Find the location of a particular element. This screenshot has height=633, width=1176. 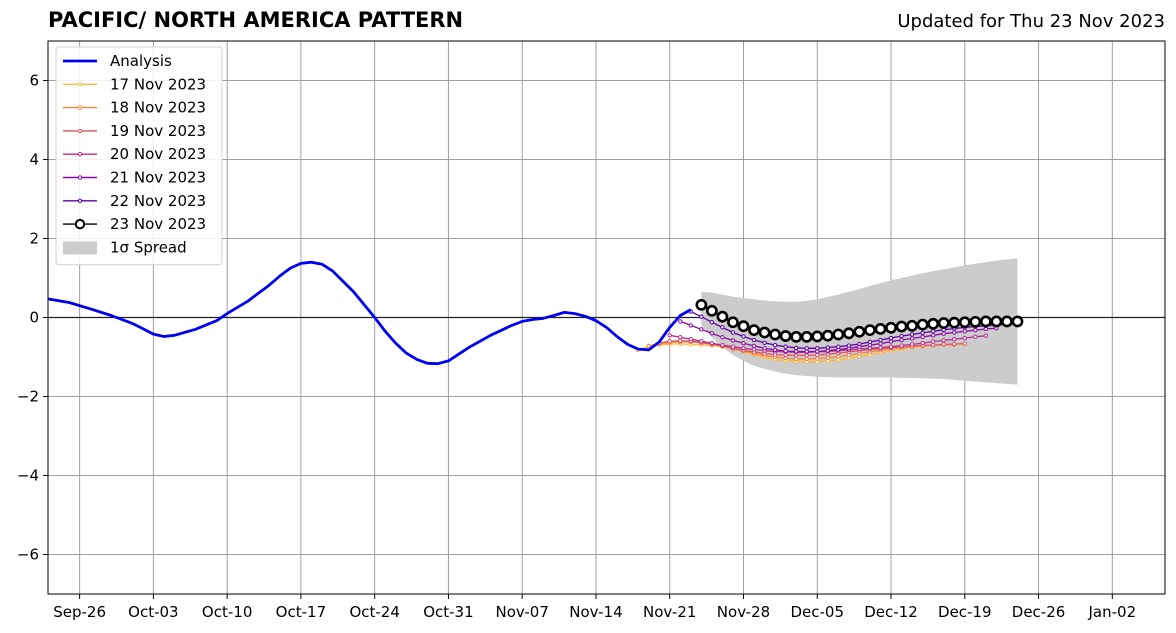

x-tick-label: Jan-02 is located at coordinates (1111, 612).